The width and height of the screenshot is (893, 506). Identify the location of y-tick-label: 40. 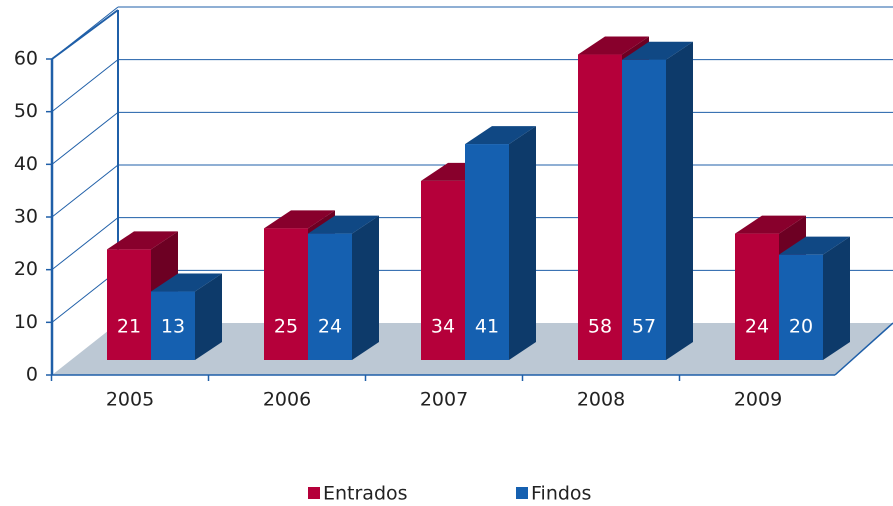
(26, 164).